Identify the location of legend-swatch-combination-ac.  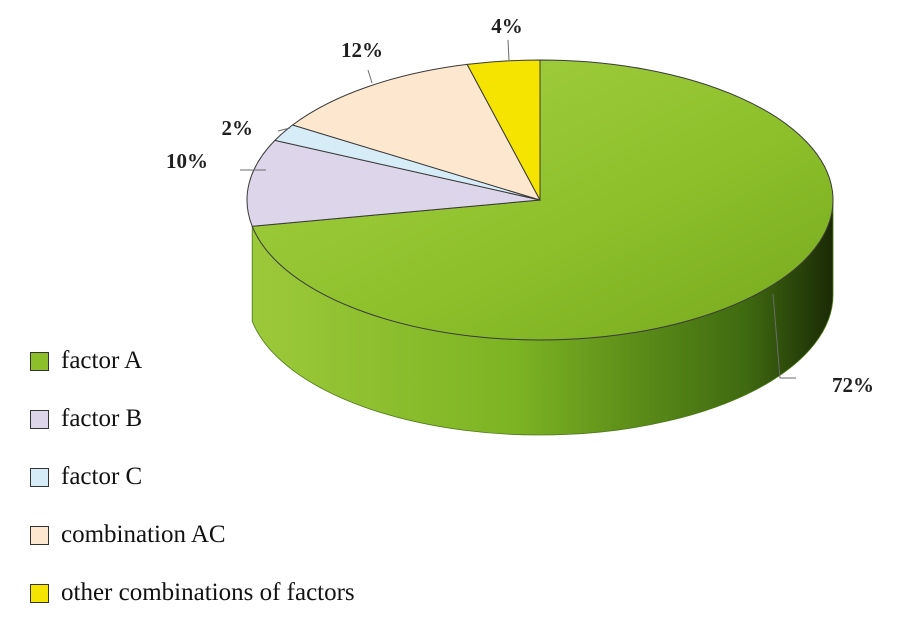
(39, 535).